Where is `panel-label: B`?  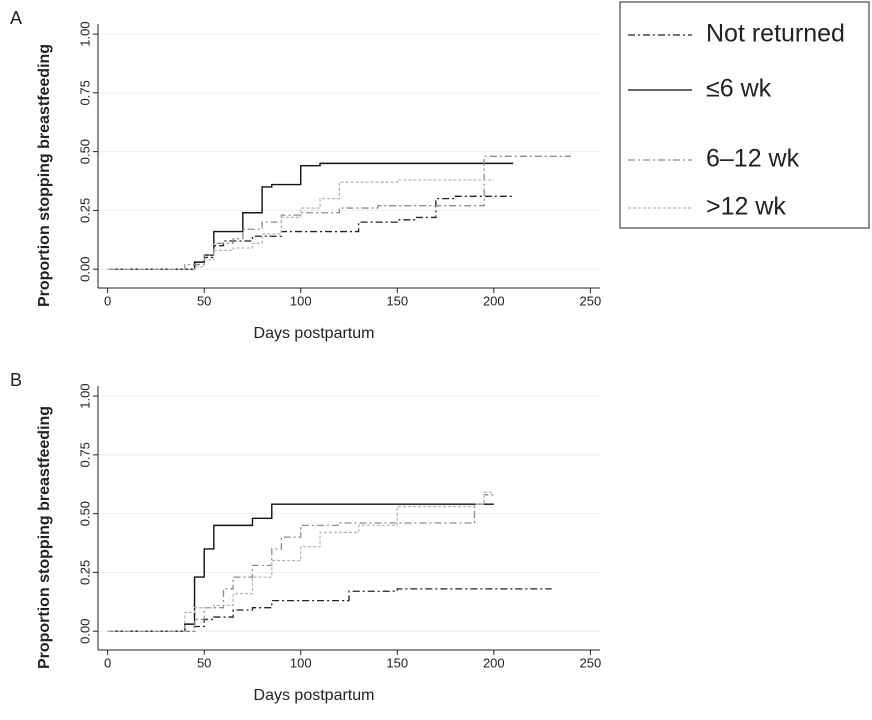 panel-label: B is located at coordinates (16, 380).